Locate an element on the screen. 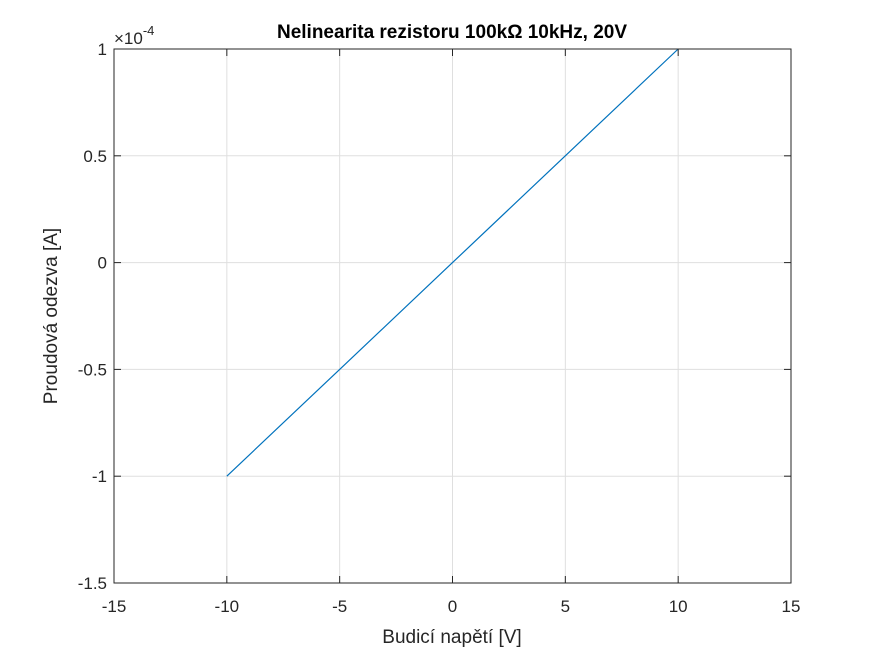  x-tick-label: -15 is located at coordinates (114, 606).